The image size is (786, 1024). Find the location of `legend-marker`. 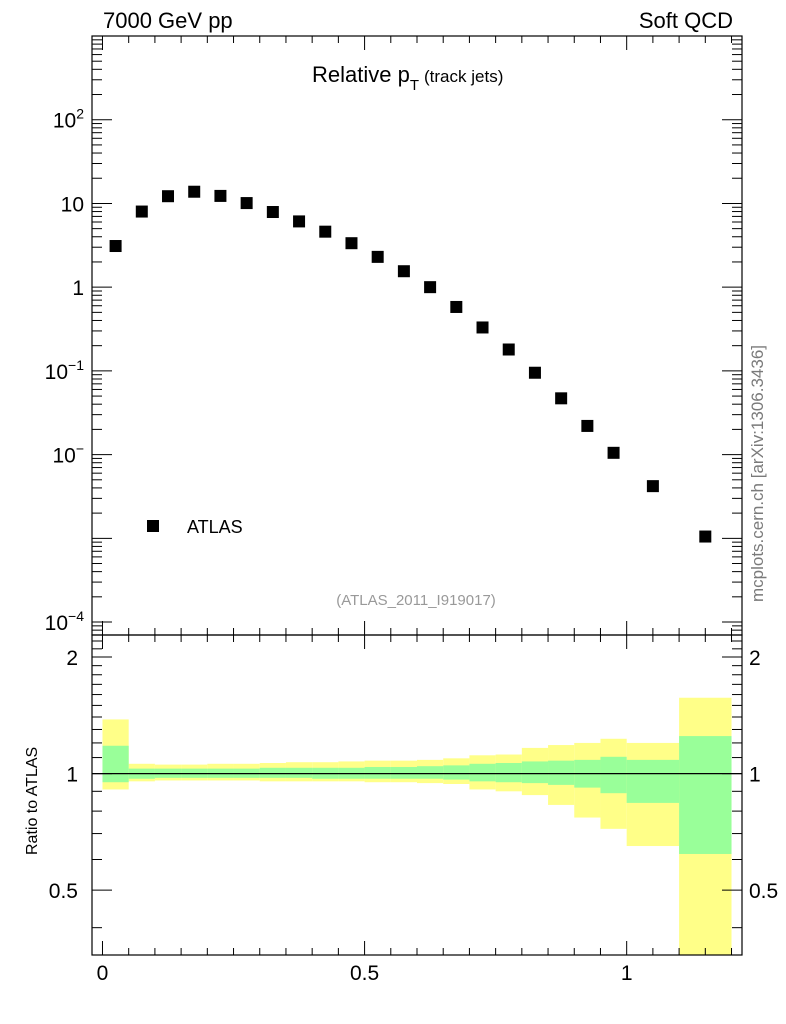

legend-marker is located at coordinates (153, 526).